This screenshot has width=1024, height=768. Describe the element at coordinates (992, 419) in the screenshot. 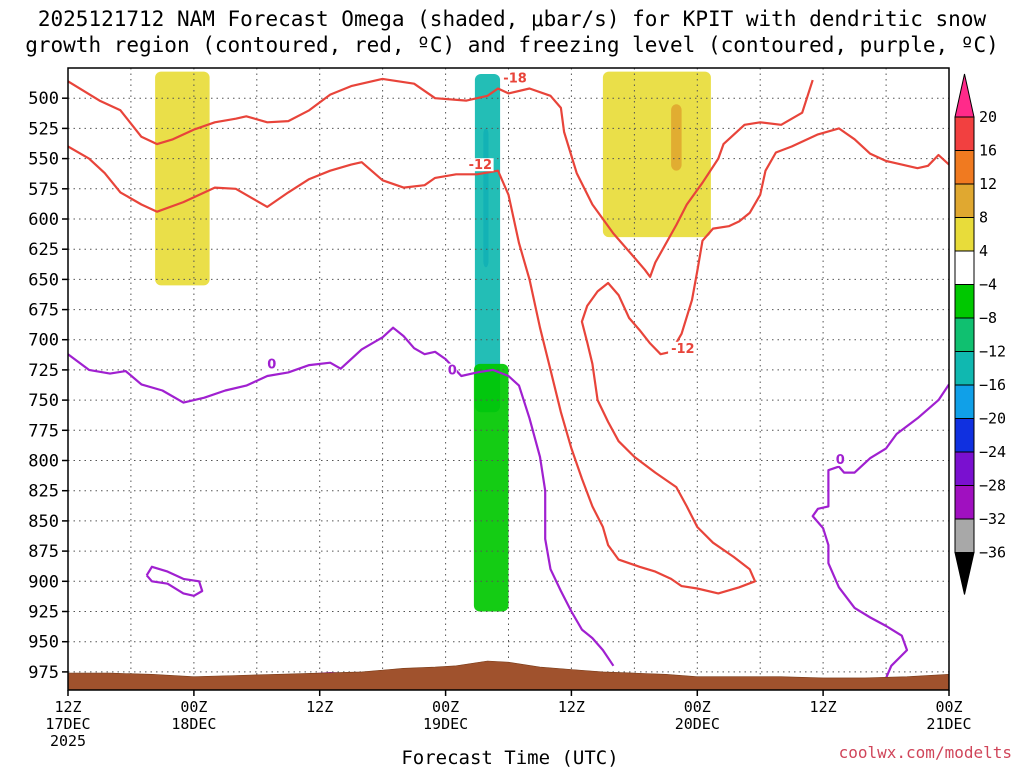

I see `colorbar-tick-label: −20` at that location.